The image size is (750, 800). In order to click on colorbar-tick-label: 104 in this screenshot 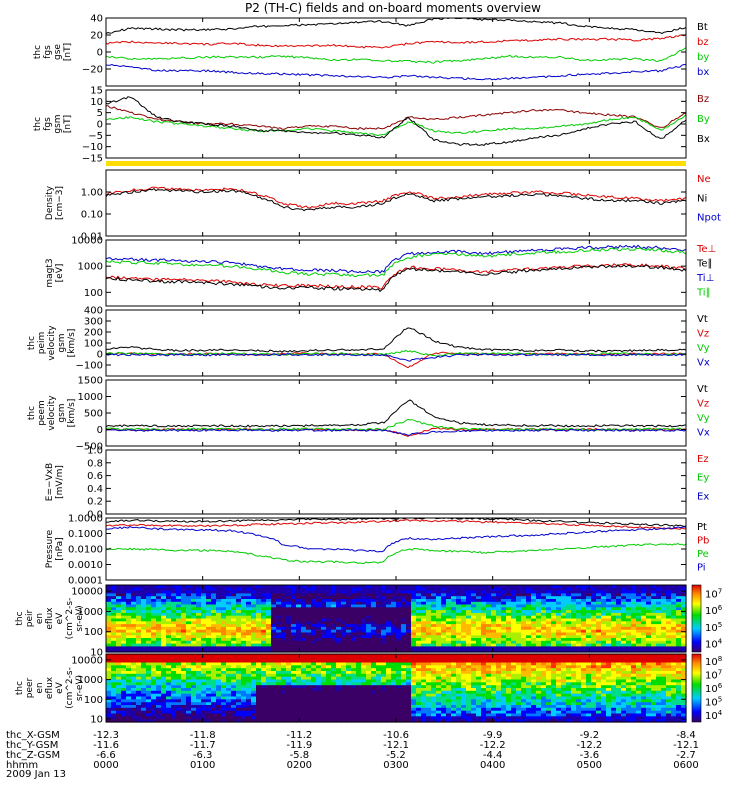, I will do `click(714, 644)`.